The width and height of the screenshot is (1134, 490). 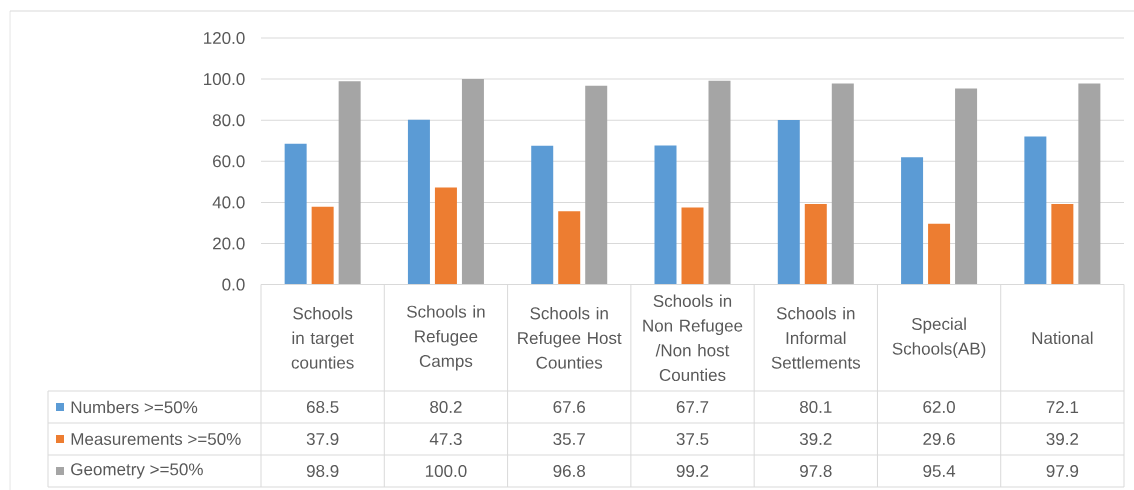 What do you see at coordinates (570, 337) in the screenshot?
I see `x-tick-label: Schools in Refugee Host Counties` at bounding box center [570, 337].